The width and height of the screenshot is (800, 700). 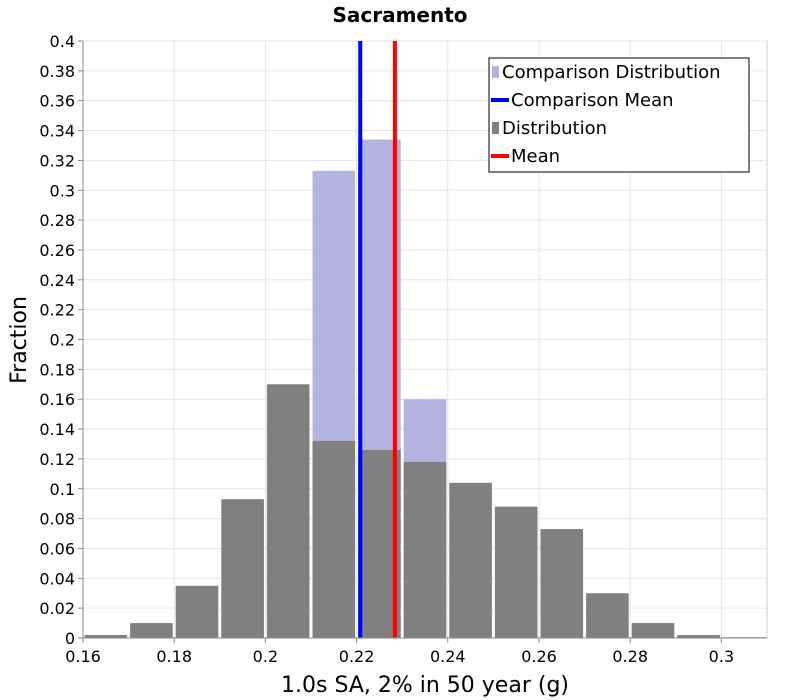 What do you see at coordinates (399, 656) in the screenshot?
I see `x-tick-labels: 0.16 0.18 0.2 0.22 0.24 0.26 0.28 0.3` at bounding box center [399, 656].